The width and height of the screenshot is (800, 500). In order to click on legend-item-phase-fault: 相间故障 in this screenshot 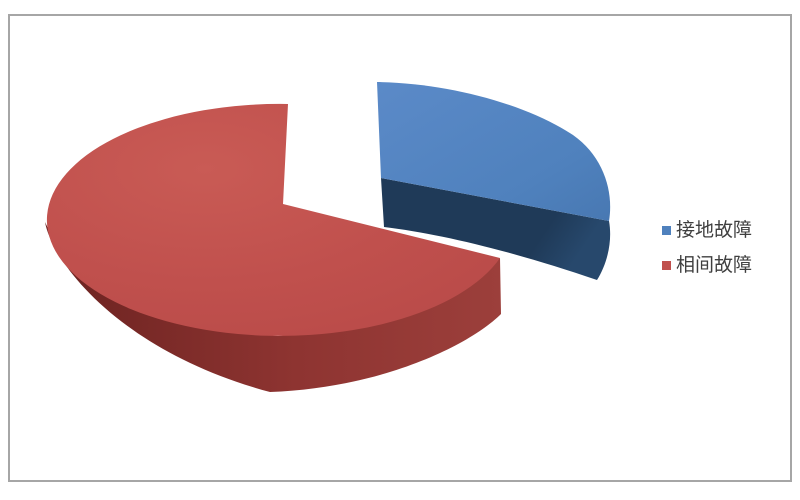, I will do `click(707, 265)`.